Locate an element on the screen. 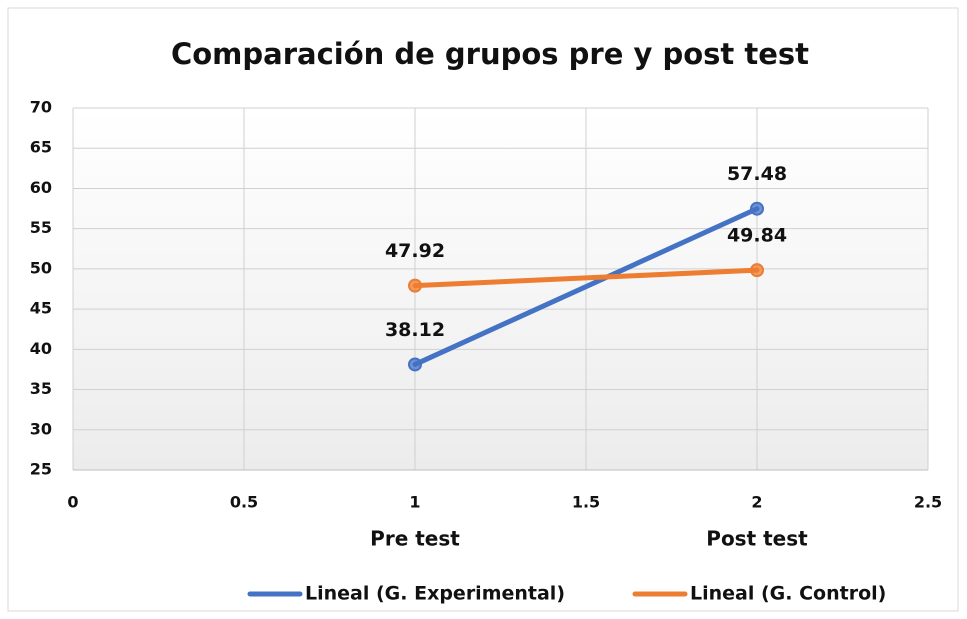 The width and height of the screenshot is (967, 619). value-label: 47.92 is located at coordinates (415, 251).